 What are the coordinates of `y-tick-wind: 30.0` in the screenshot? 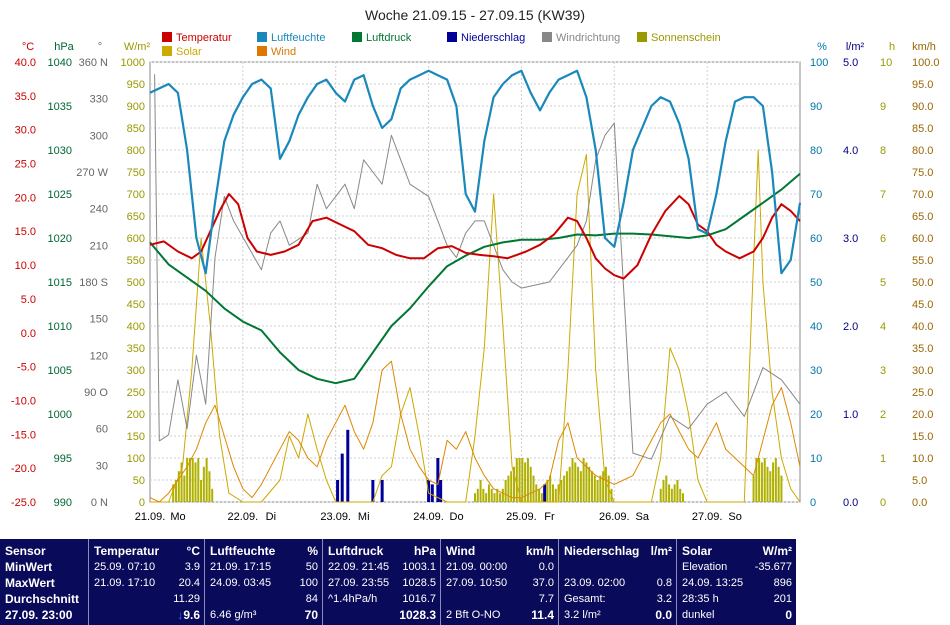 It's located at (922, 371).